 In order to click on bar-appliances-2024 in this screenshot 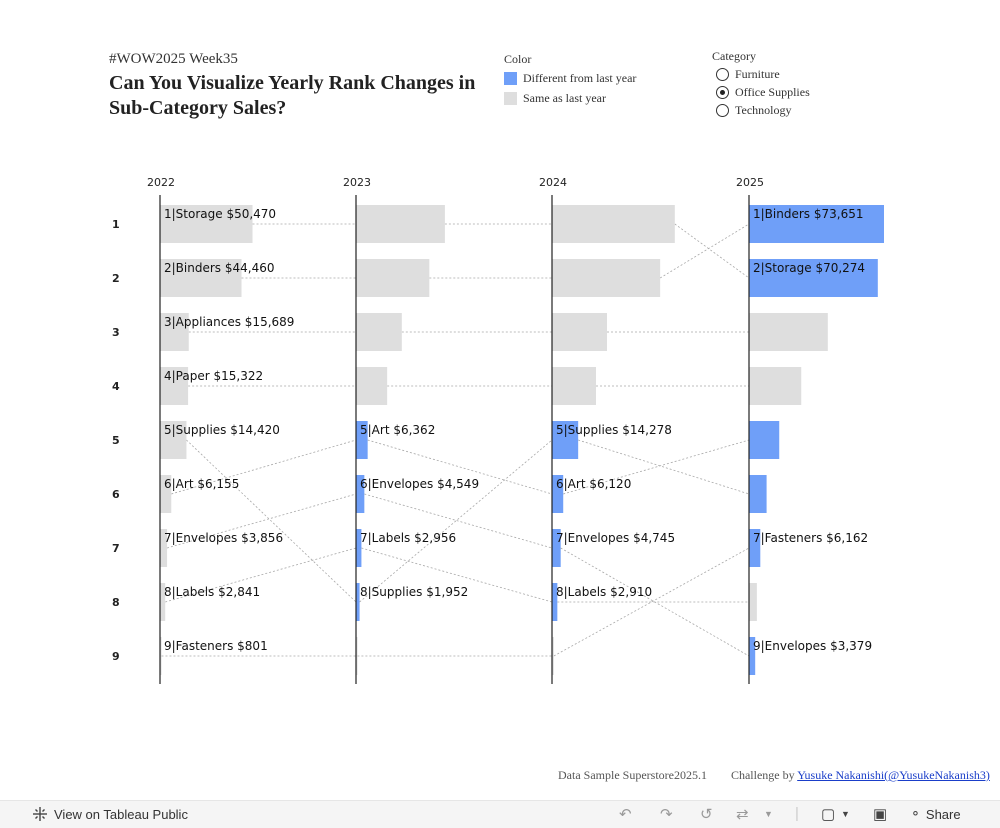, I will do `click(579, 332)`.